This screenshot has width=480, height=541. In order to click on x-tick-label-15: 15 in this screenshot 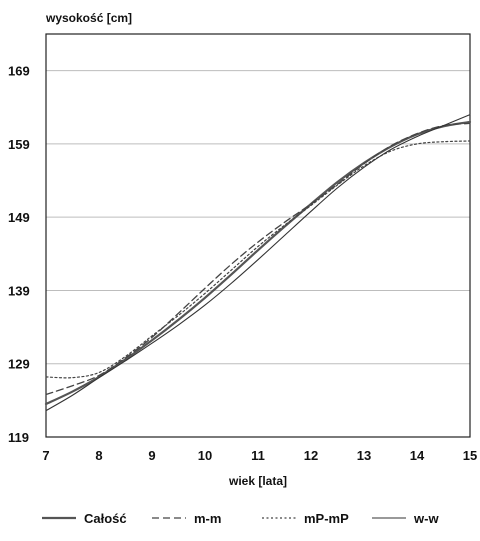, I will do `click(470, 455)`.